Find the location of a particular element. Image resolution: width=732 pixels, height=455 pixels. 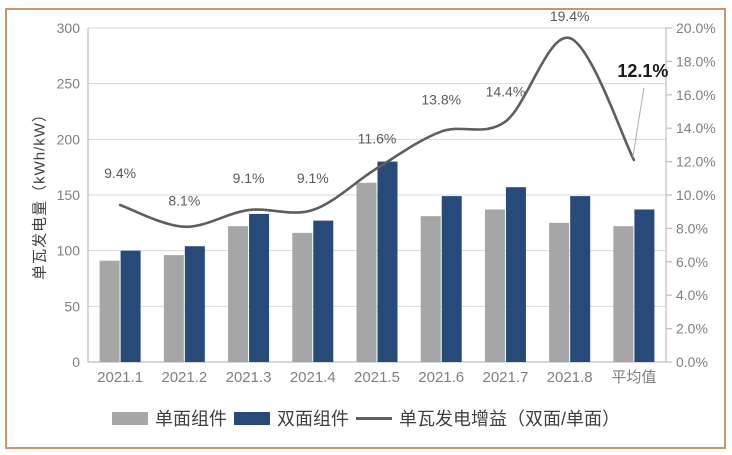

line-data-label: 13.8% is located at coordinates (441, 100).